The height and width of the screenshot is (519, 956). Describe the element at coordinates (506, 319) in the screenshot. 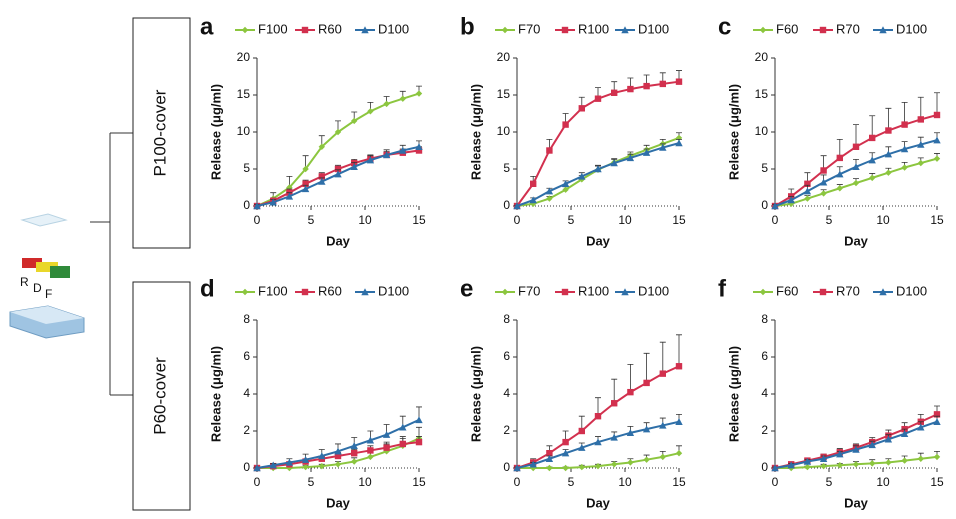

I see `y-tick-label: 8` at that location.